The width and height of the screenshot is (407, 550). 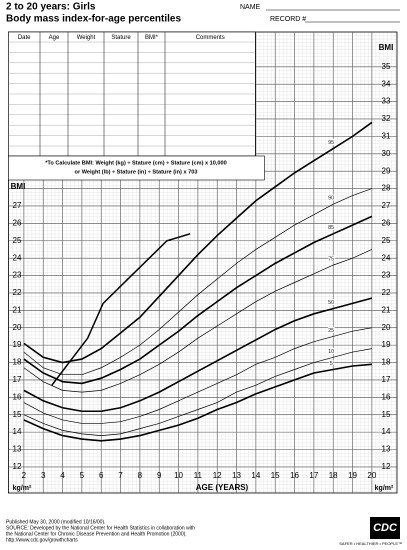 What do you see at coordinates (386, 205) in the screenshot?
I see `y-tick-label-right: 27` at bounding box center [386, 205].